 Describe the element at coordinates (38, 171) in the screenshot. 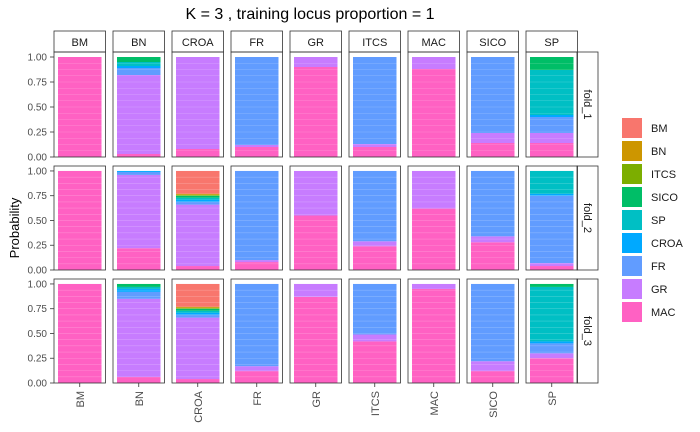

I see `y-tick-label: 1.00` at that location.